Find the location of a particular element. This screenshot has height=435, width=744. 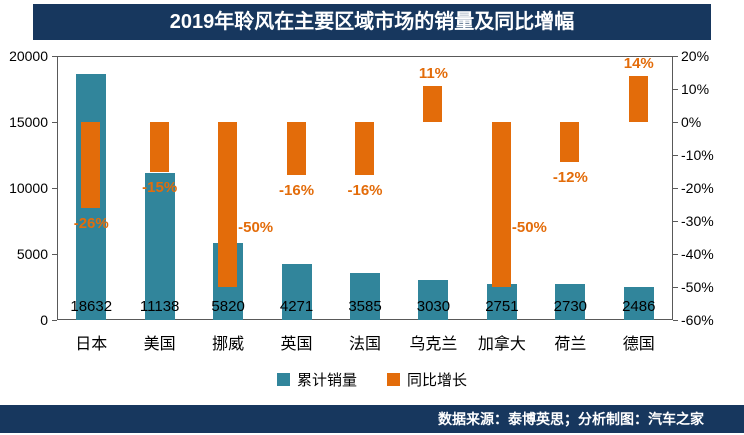

category-label: 美国 is located at coordinates (159, 344).